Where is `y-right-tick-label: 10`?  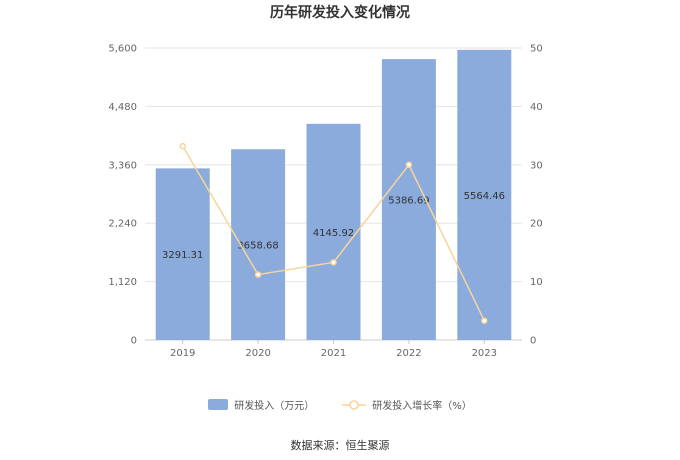 y-right-tick-label: 10 is located at coordinates (536, 282).